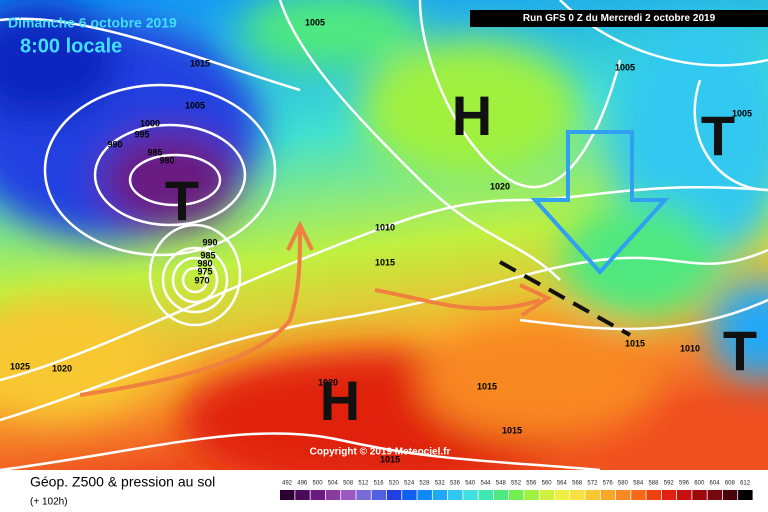 Image resolution: width=768 pixels, height=512 pixels. What do you see at coordinates (440, 484) in the screenshot?
I see `scale-label: 532` at bounding box center [440, 484].